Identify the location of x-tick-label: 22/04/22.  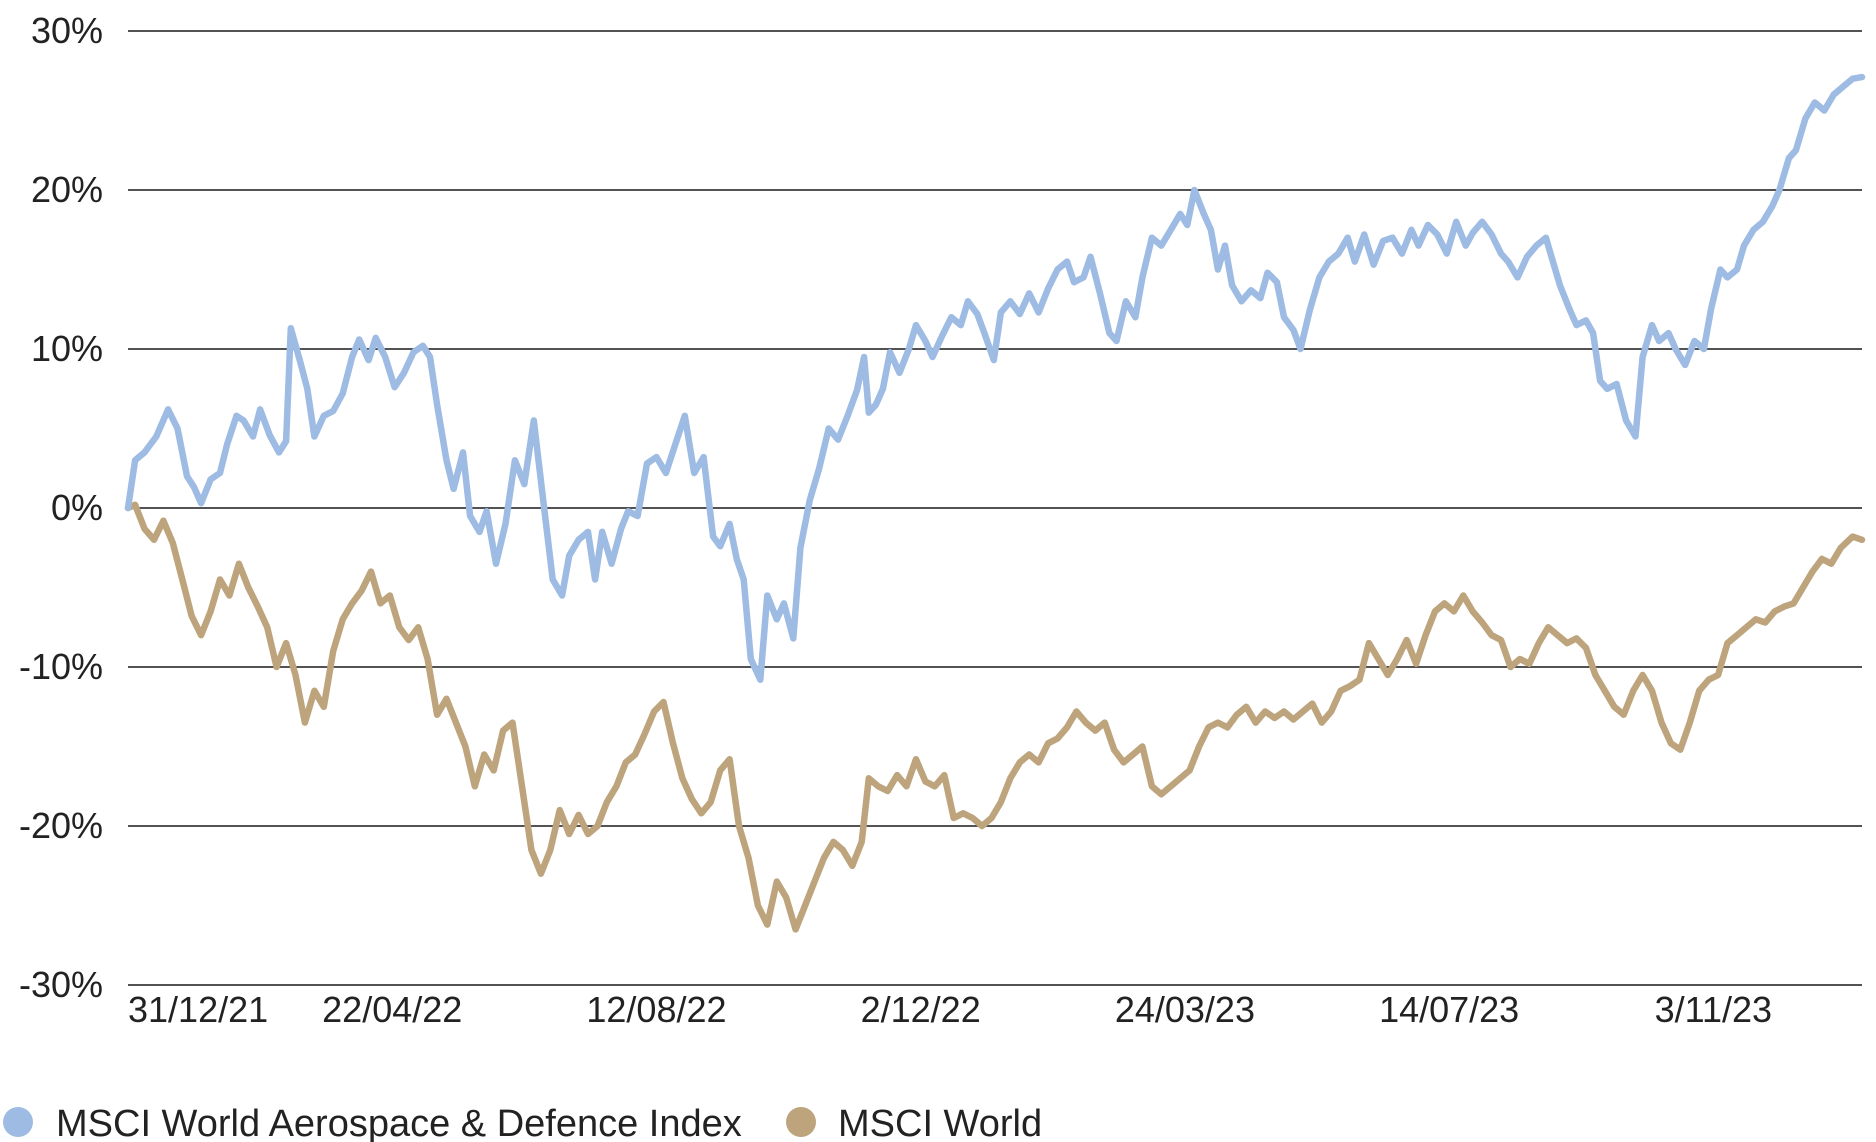
(392, 1009).